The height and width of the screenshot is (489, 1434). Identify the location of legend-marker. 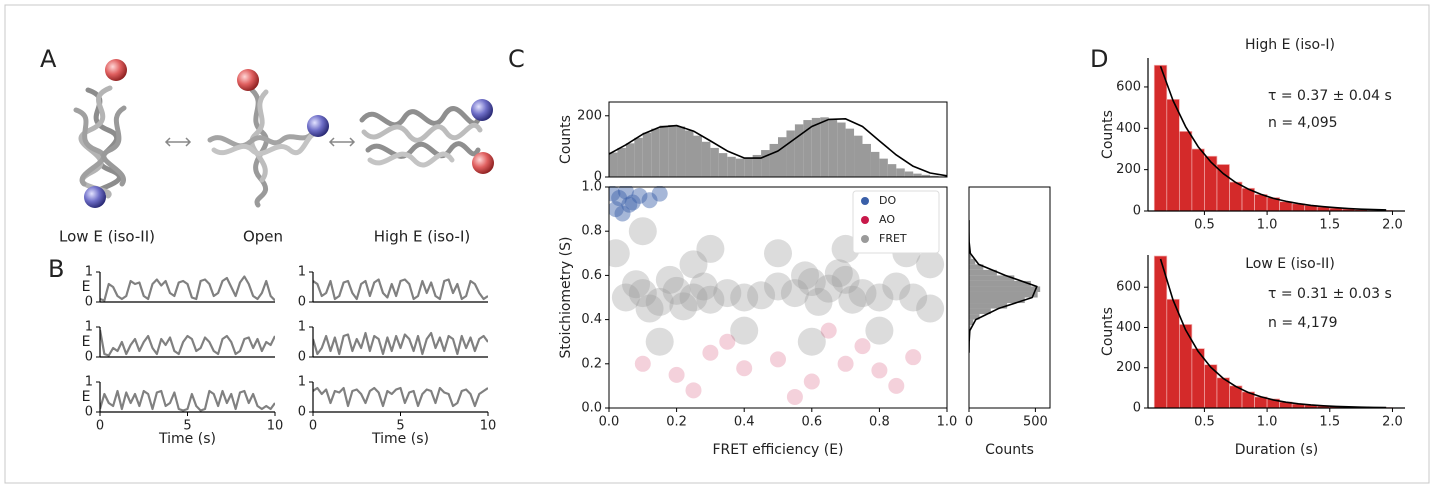
(865, 201).